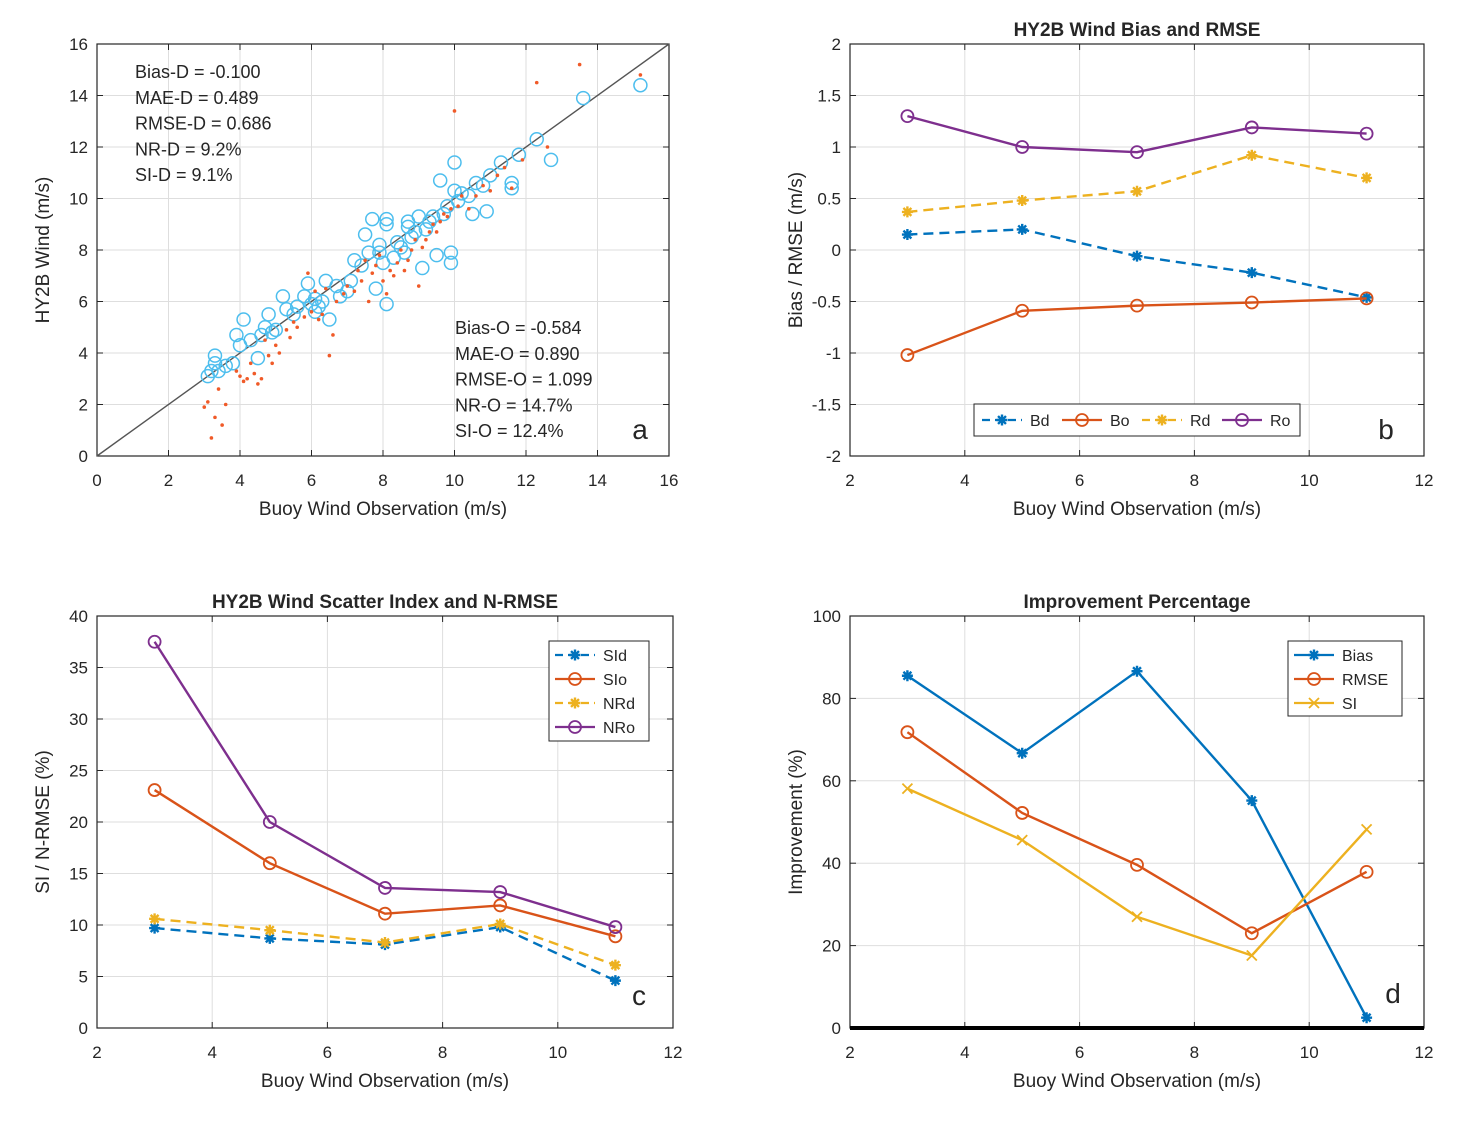 This screenshot has height=1133, width=1470. What do you see at coordinates (203, 124) in the screenshot?
I see `stat-annotation: RMSE-D = 0.686` at bounding box center [203, 124].